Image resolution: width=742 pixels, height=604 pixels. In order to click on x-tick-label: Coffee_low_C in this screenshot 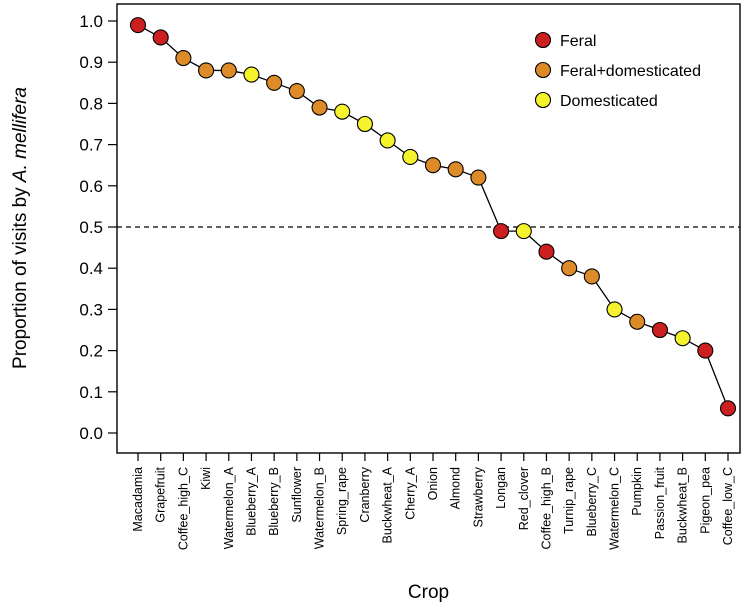, I will do `click(728, 506)`.